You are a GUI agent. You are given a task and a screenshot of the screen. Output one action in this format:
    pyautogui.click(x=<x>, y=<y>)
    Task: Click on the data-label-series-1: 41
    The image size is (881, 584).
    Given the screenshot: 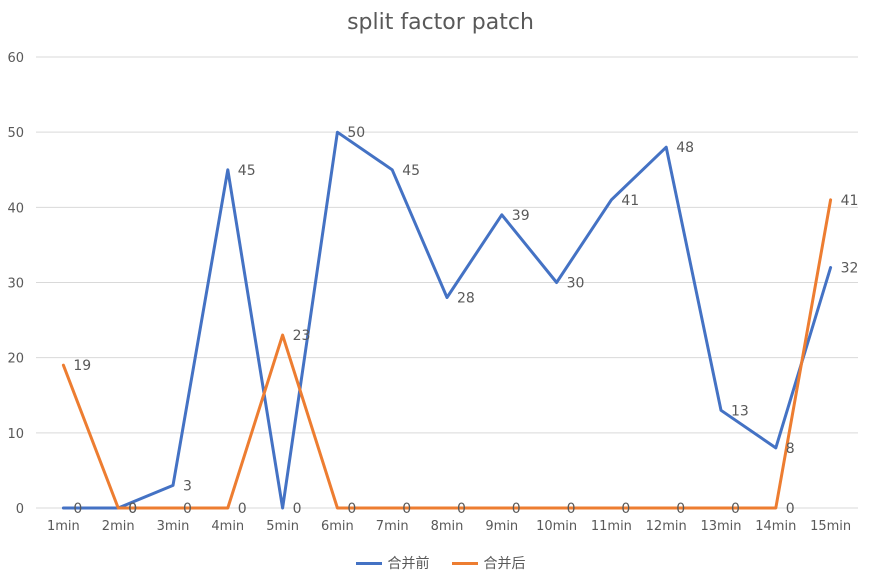 What is the action you would take?
    pyautogui.click(x=630, y=201)
    